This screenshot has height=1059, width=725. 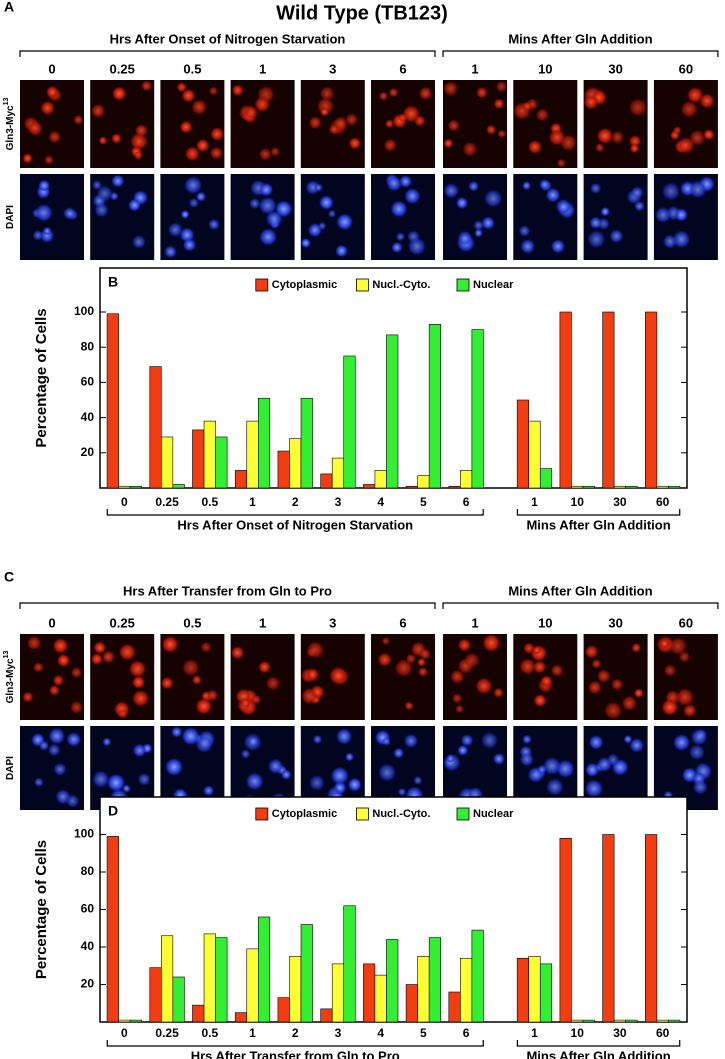 What do you see at coordinates (88, 417) in the screenshot?
I see `y-tick-label: 40` at bounding box center [88, 417].